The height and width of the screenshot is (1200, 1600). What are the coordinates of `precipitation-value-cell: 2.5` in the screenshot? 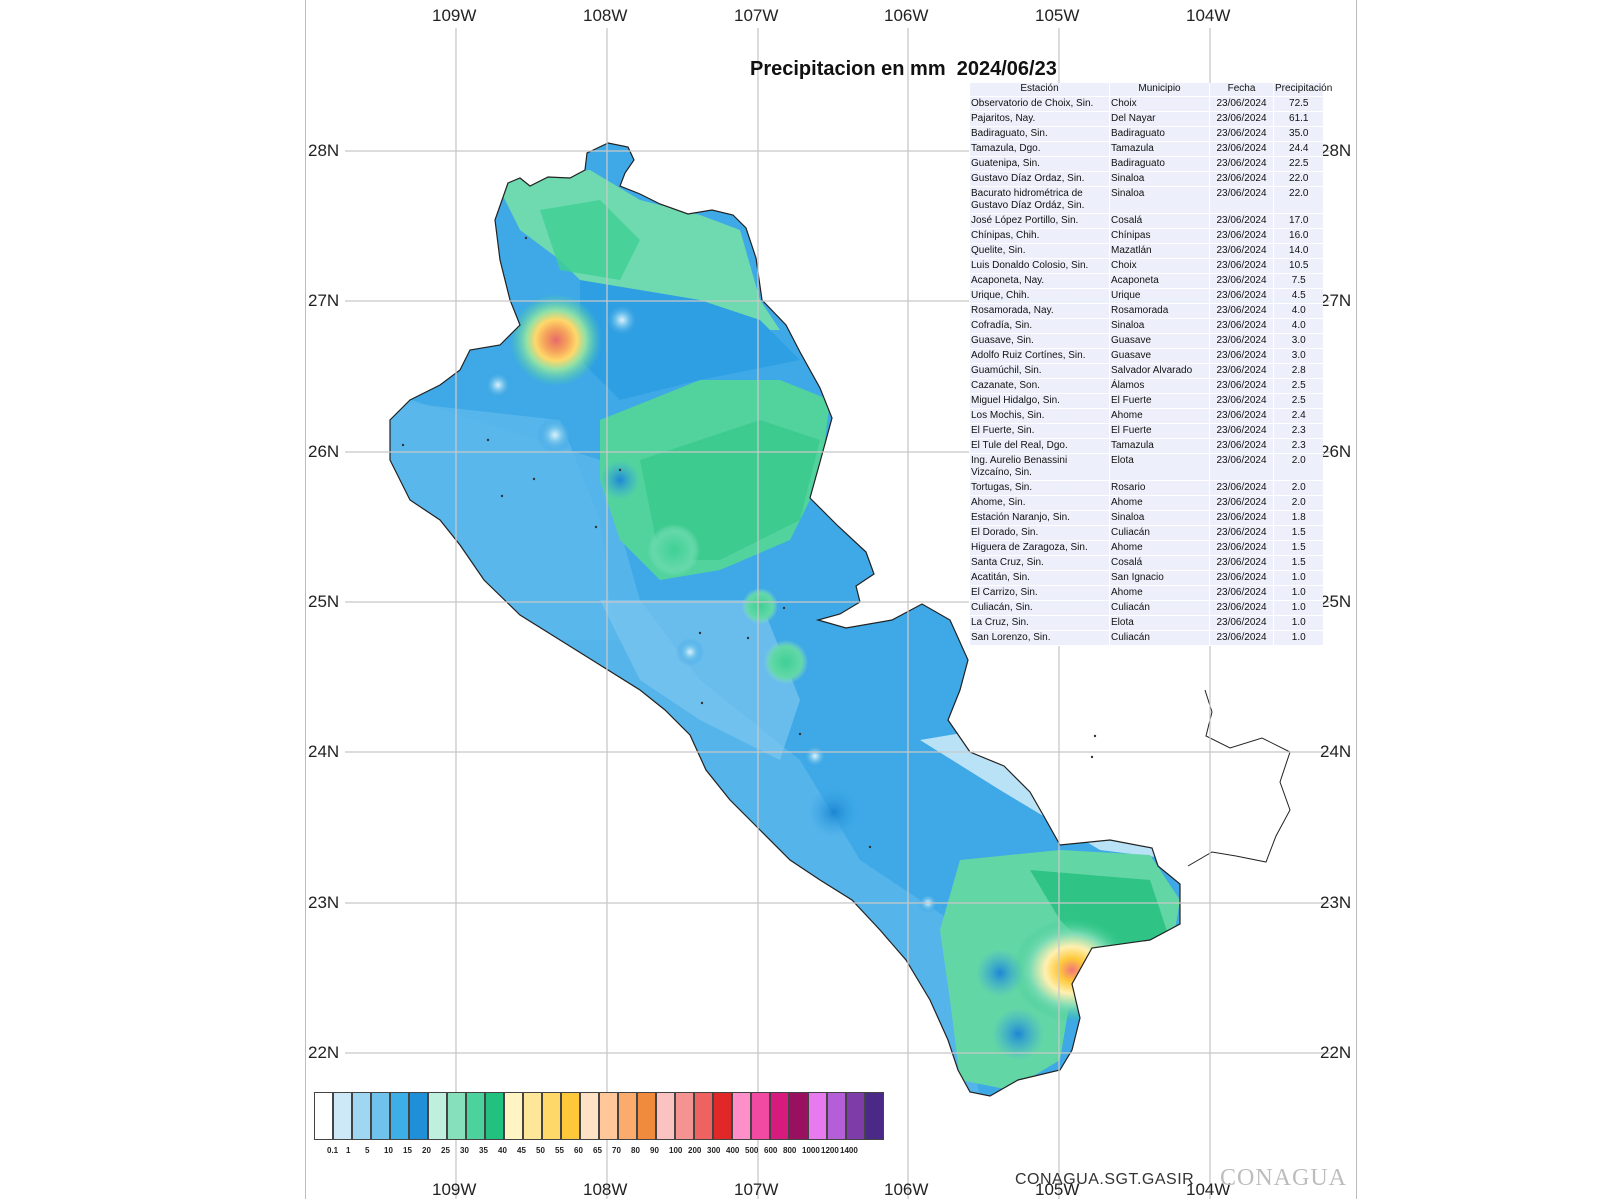 It's located at (1298, 386).